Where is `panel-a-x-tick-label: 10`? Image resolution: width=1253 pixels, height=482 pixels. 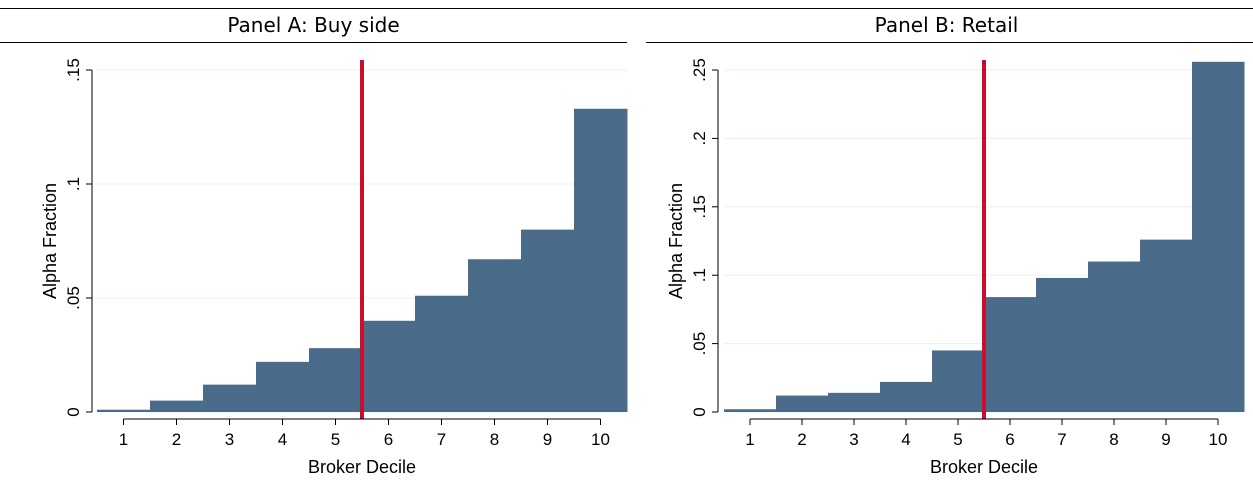 panel-a-x-tick-label: 10 is located at coordinates (600, 439).